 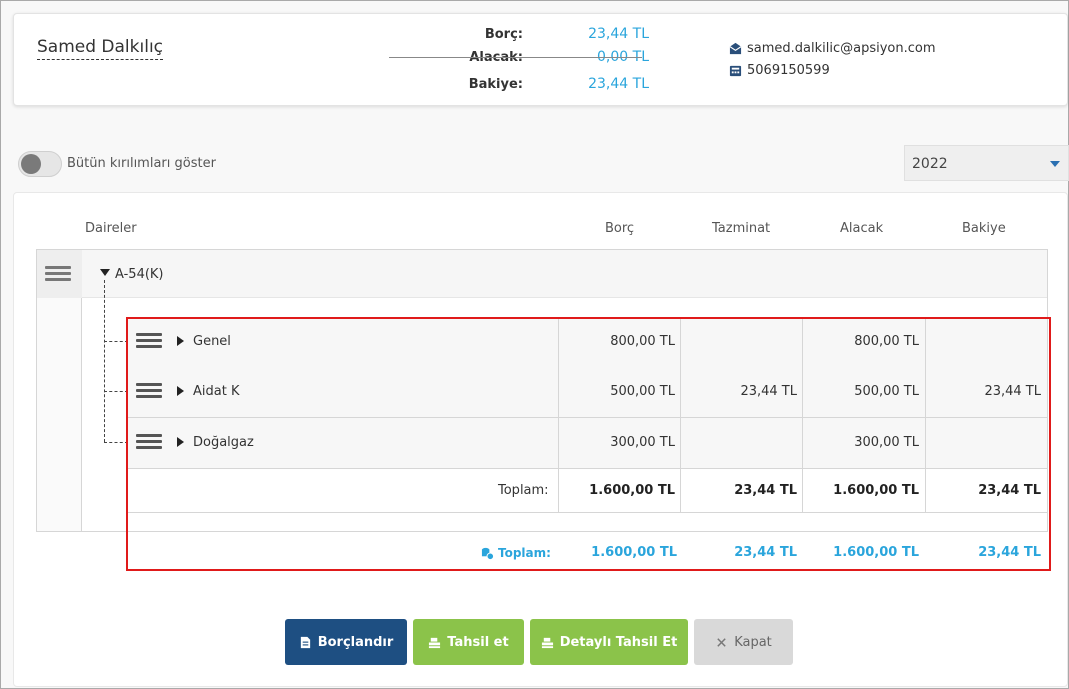 What do you see at coordinates (634, 552) in the screenshot?
I see `grand-total-borc: 1.600,00 TL` at bounding box center [634, 552].